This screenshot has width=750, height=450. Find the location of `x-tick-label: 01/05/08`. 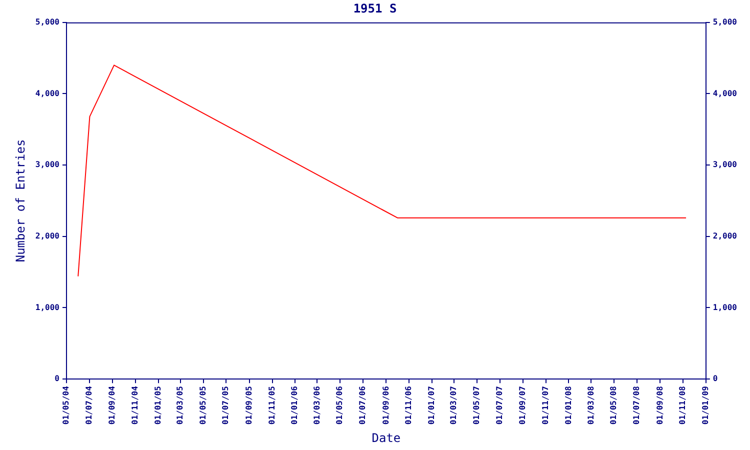

x-tick-label: 01/05/08 is located at coordinates (613, 405).